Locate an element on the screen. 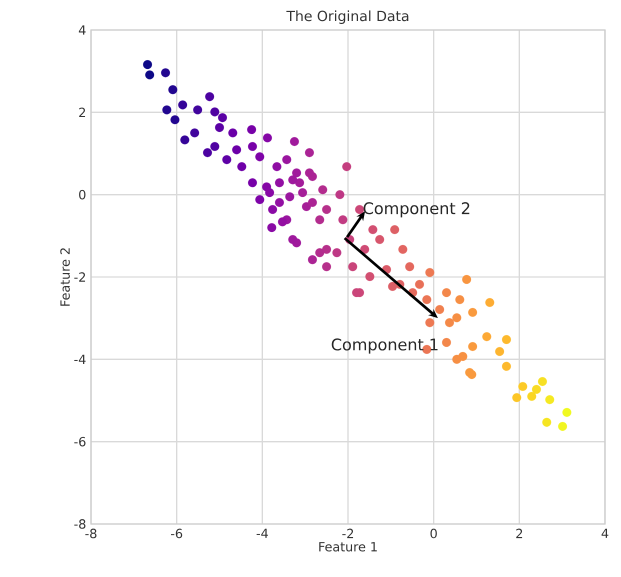  x-axis-title: Feature 1 is located at coordinates (348, 547).